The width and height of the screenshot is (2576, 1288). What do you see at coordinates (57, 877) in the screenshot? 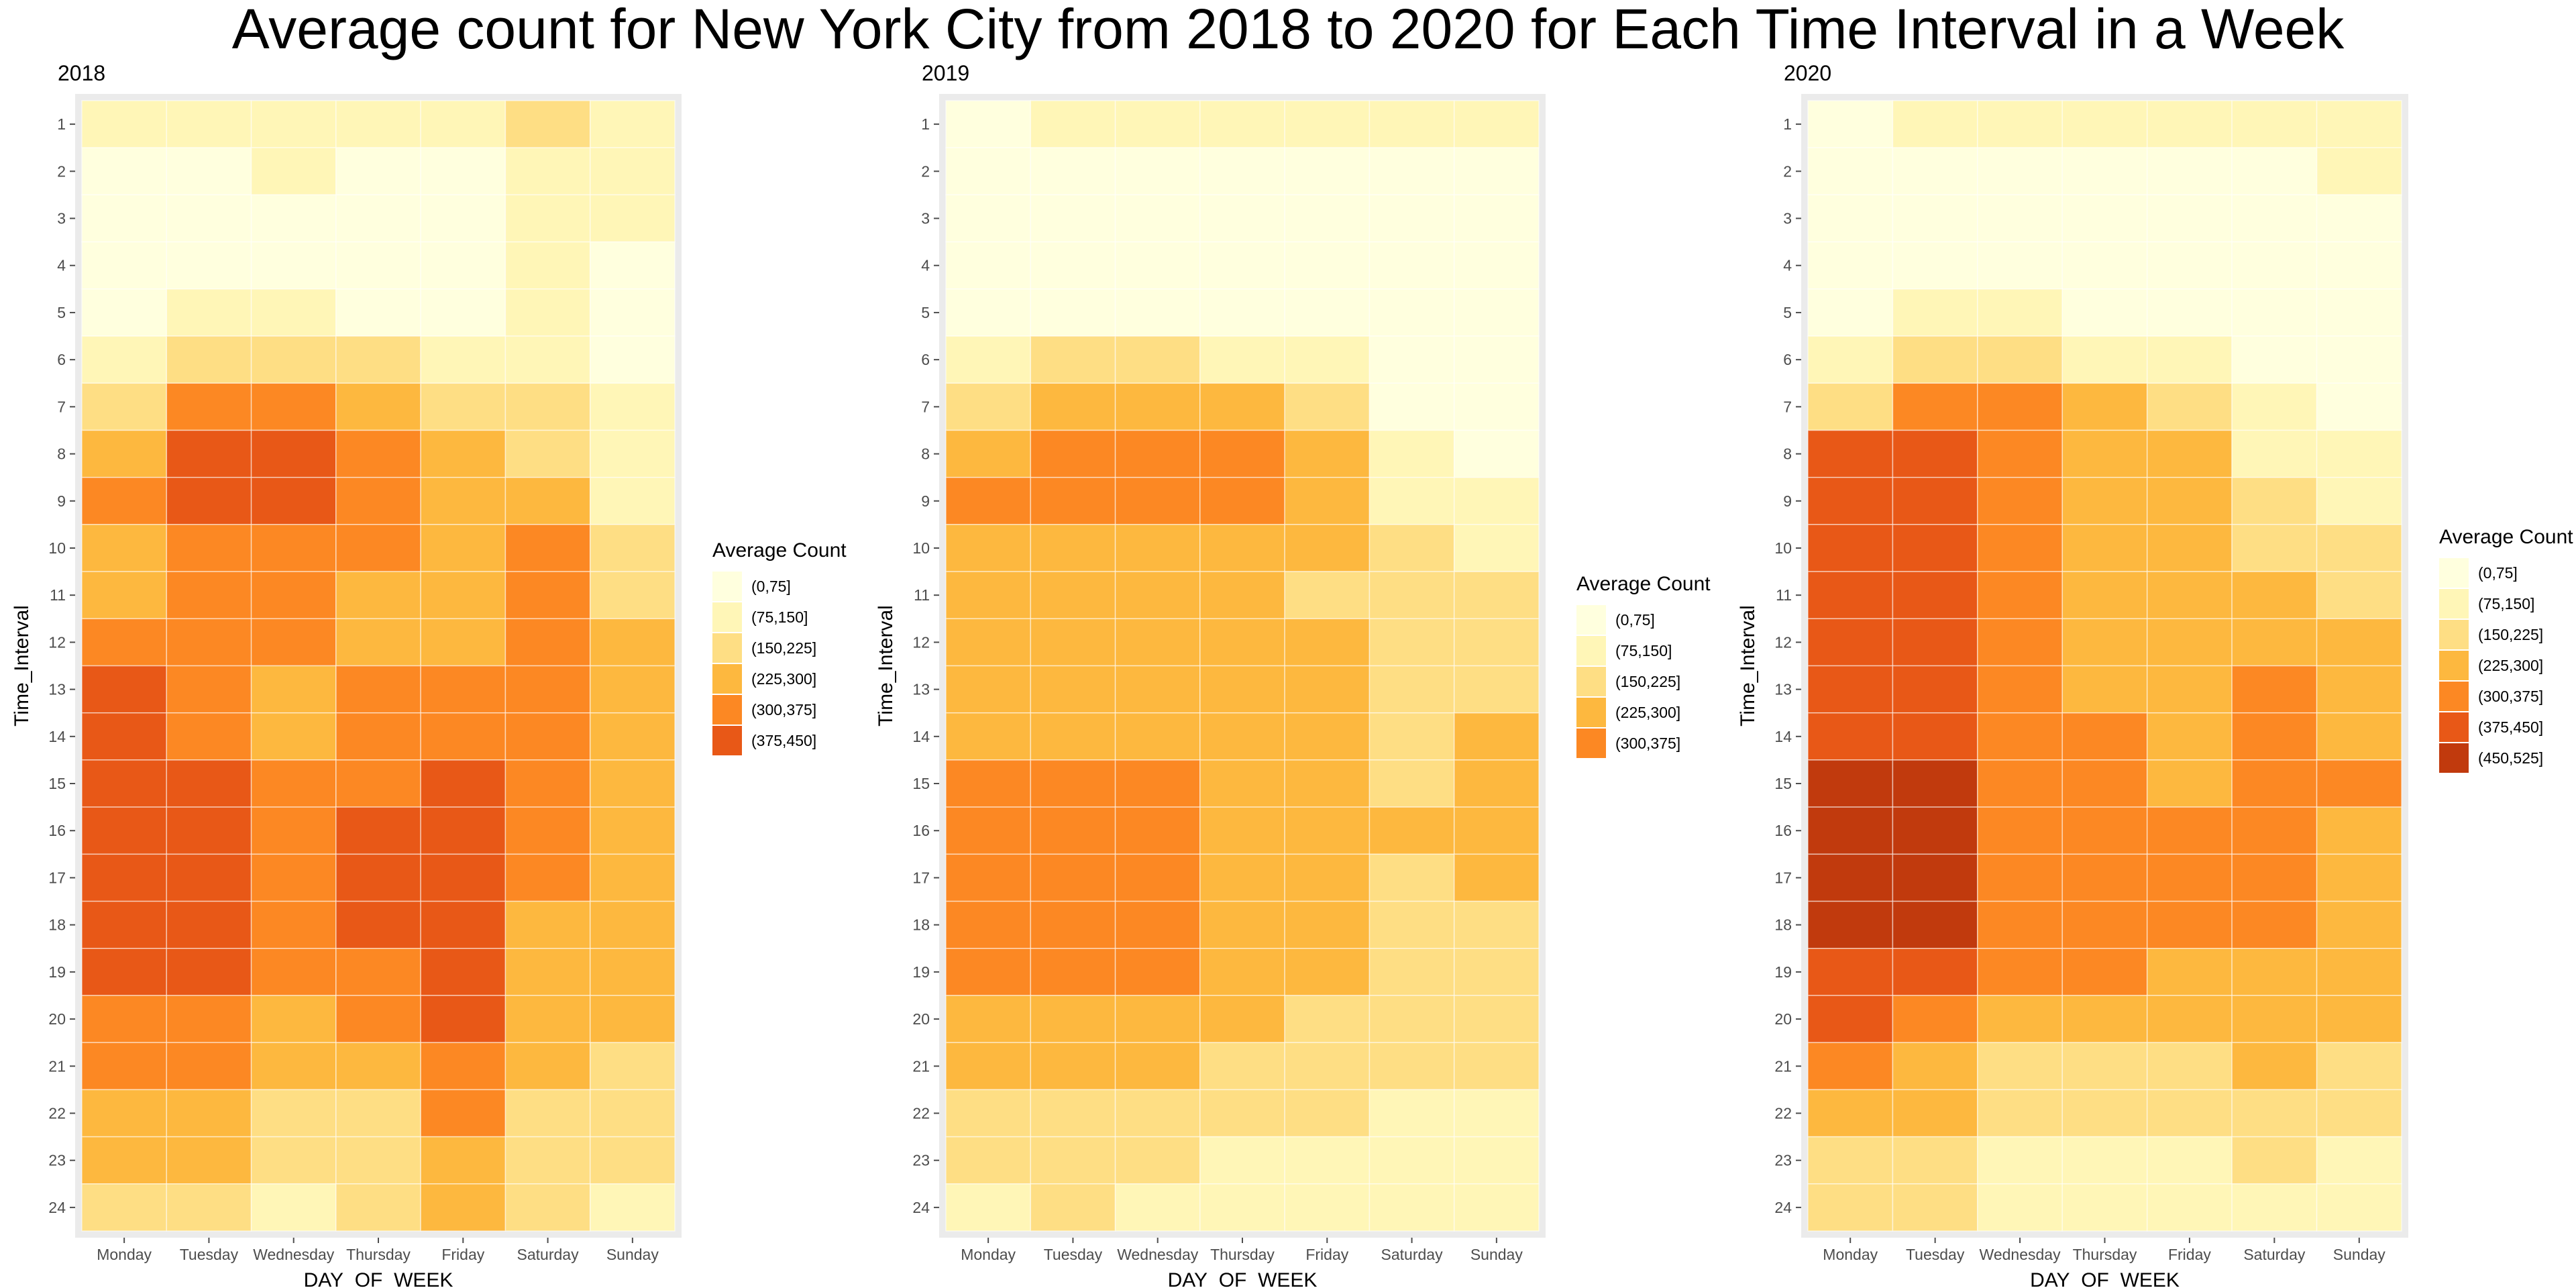
I see `y-tick-label: 17` at bounding box center [57, 877].